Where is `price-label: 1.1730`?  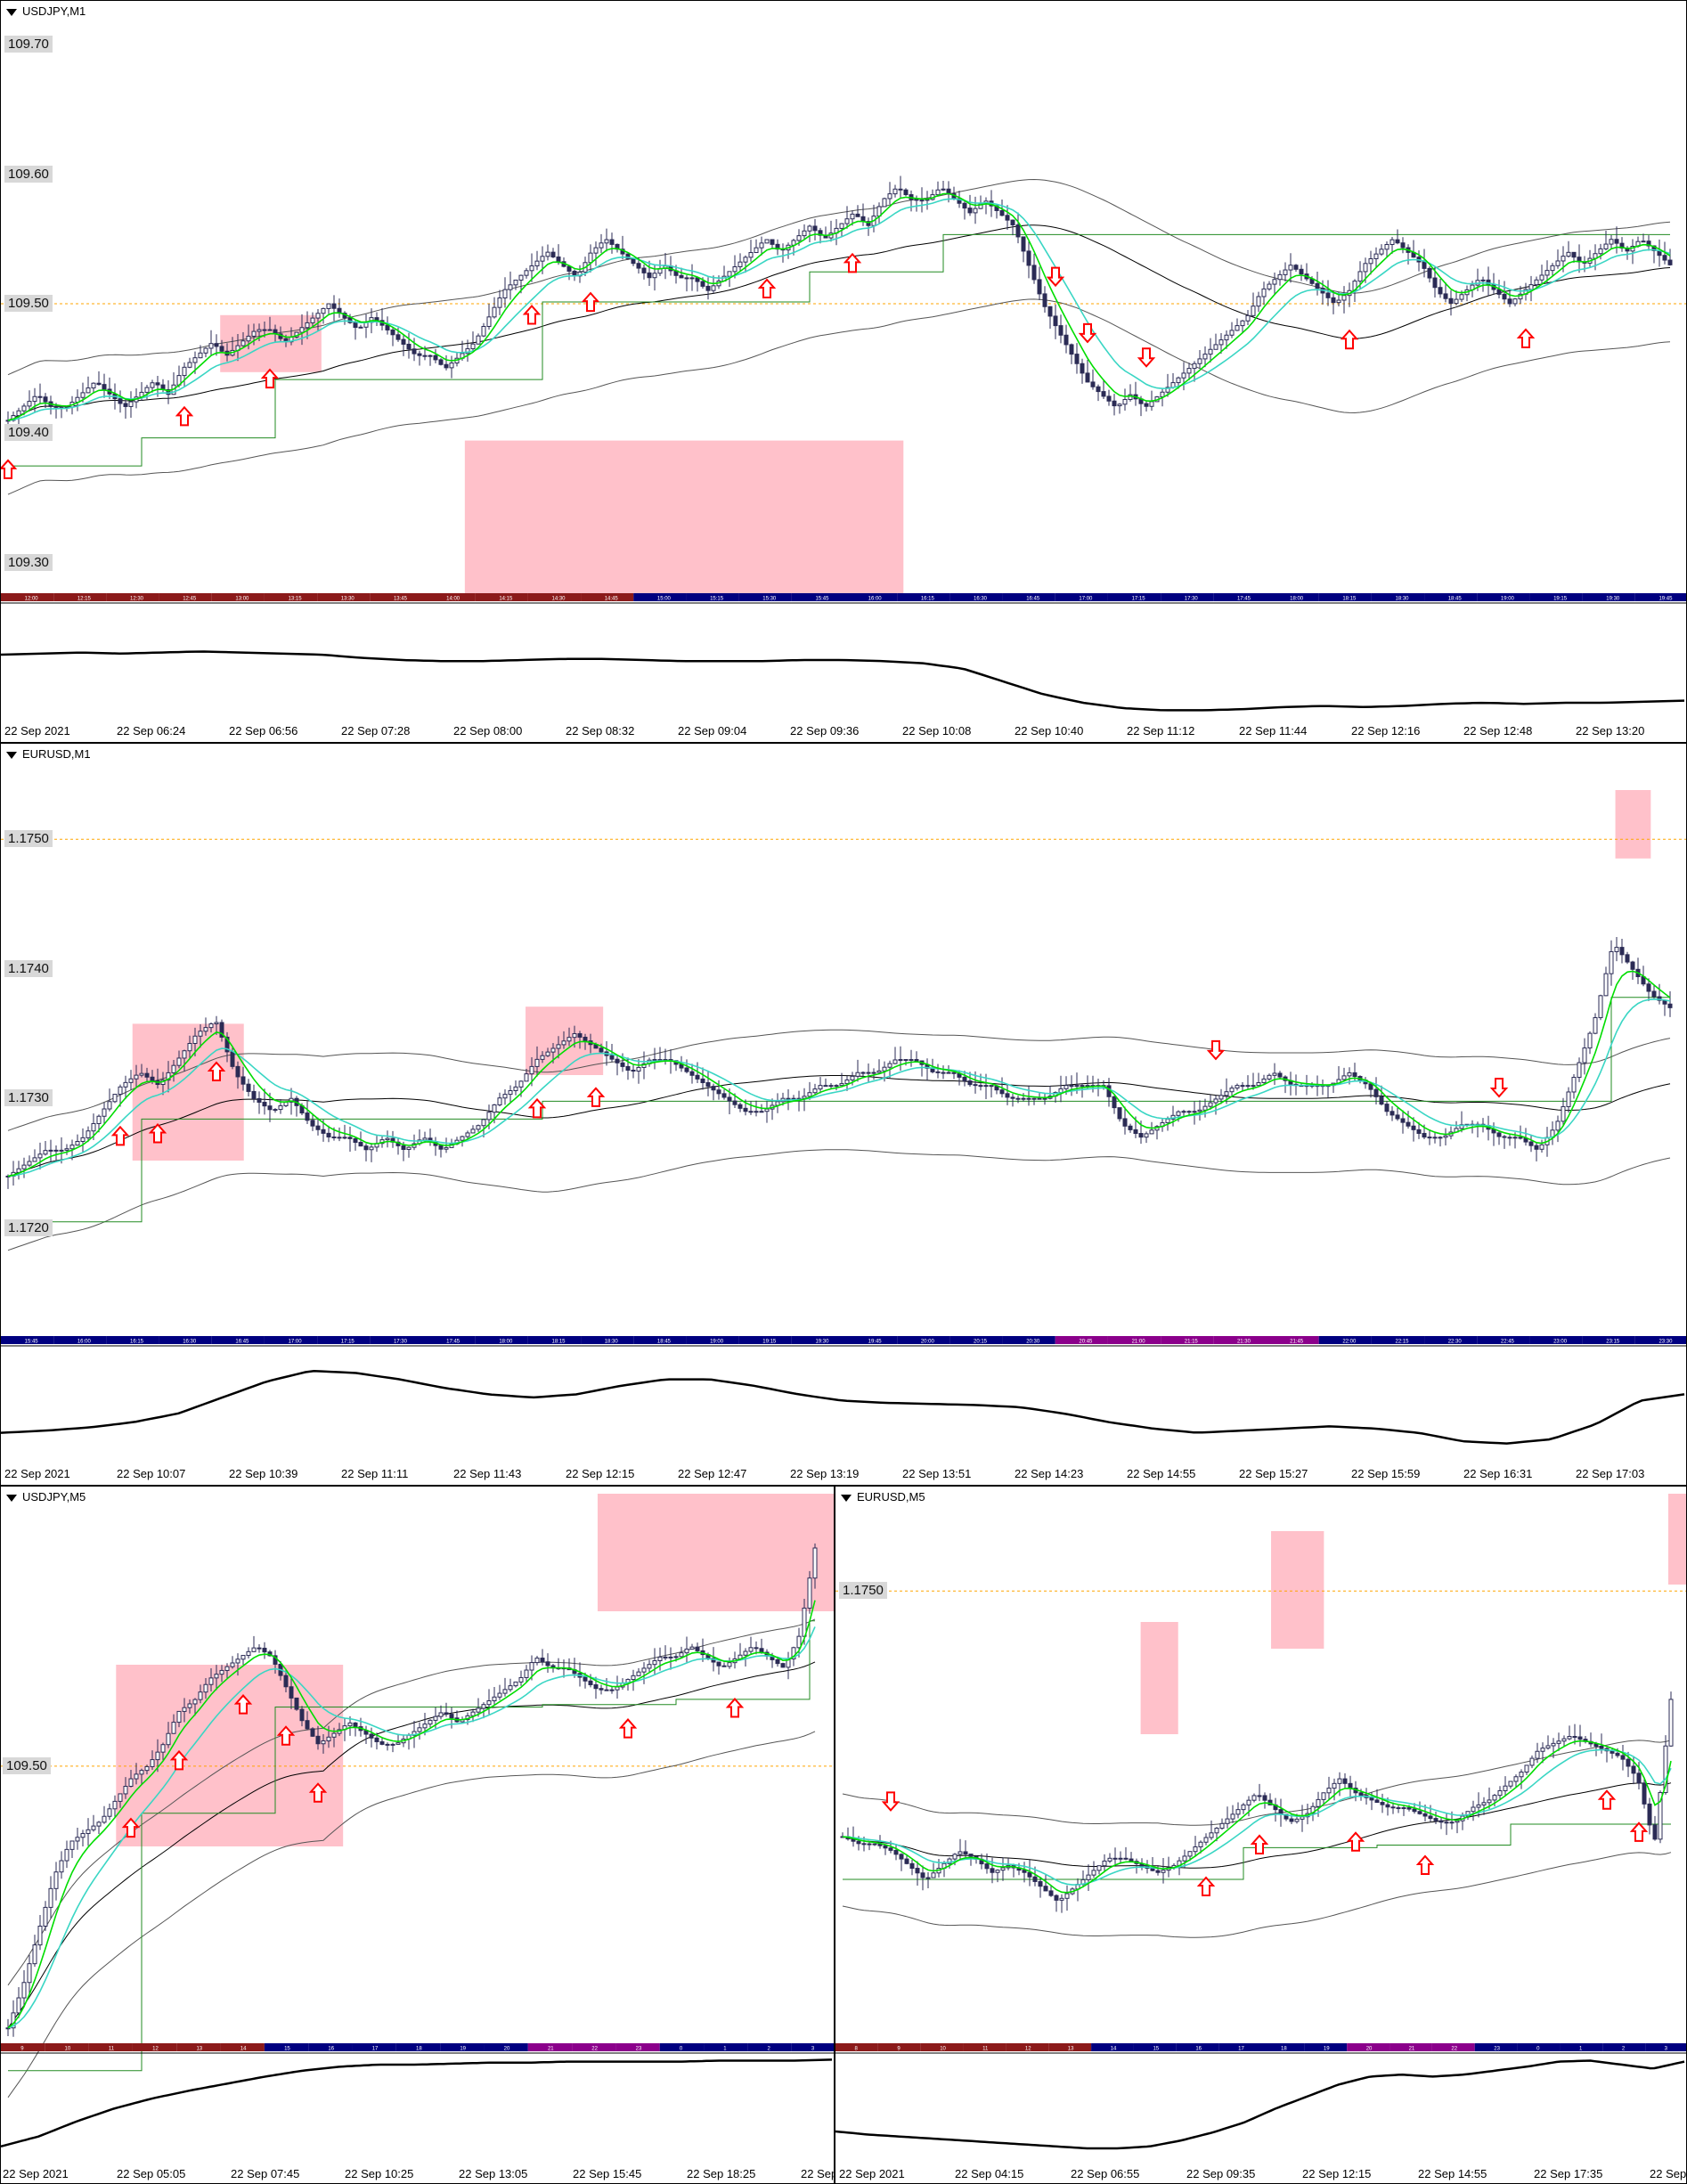 price-label: 1.1730 is located at coordinates (28, 1098).